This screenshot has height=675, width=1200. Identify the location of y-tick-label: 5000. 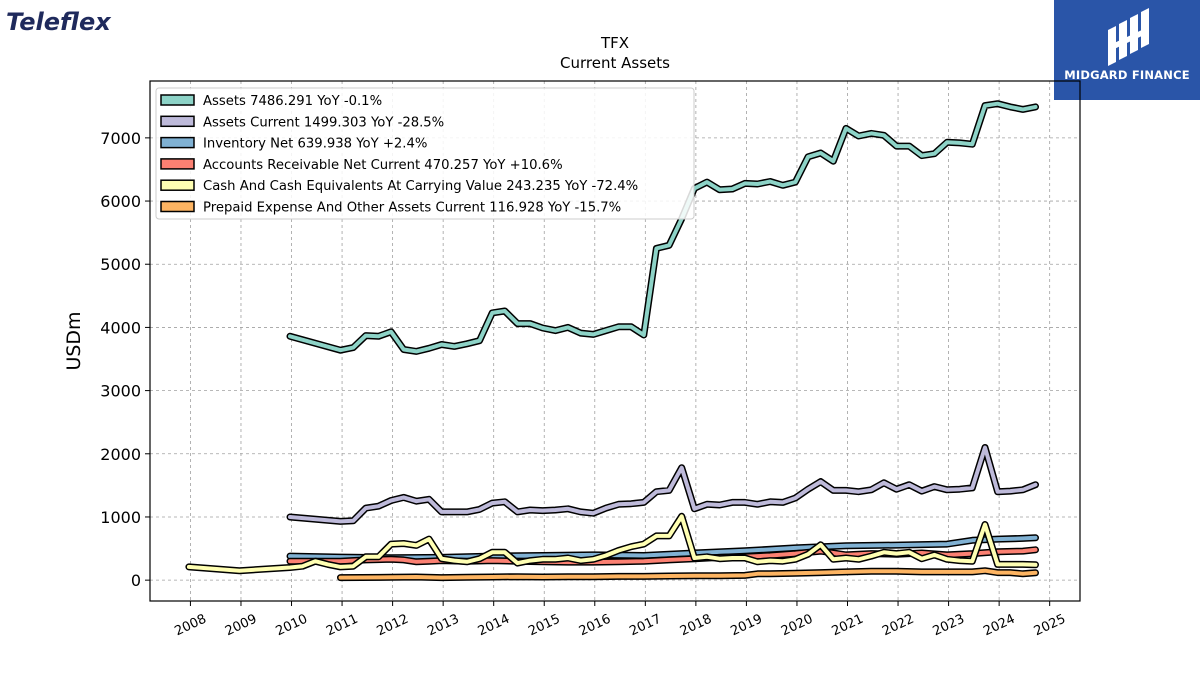
(120, 264).